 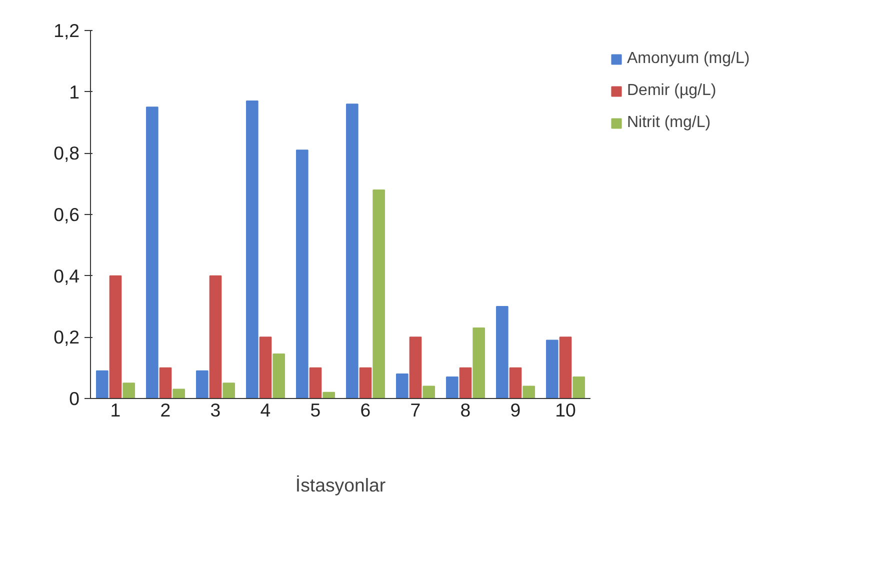 What do you see at coordinates (74, 398) in the screenshot?
I see `y-tick-label: 0` at bounding box center [74, 398].